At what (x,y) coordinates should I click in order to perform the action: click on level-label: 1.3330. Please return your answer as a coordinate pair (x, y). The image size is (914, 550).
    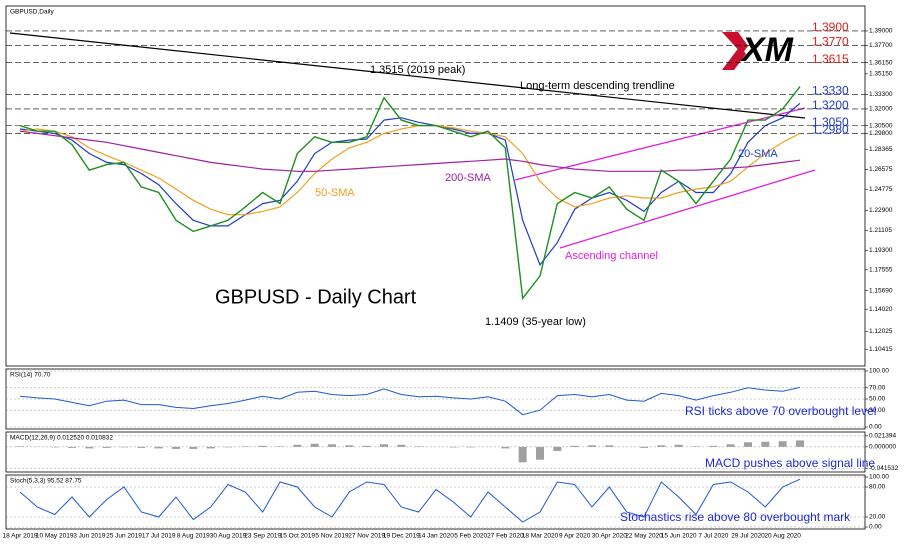
    Looking at the image, I should click on (830, 91).